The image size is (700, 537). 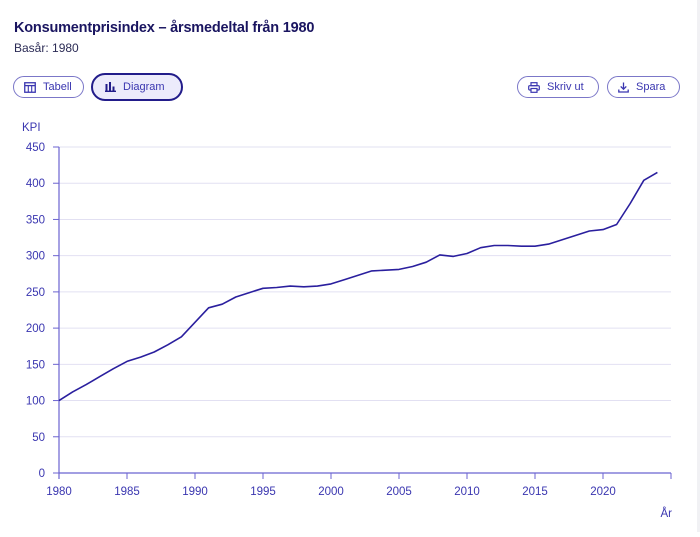 I want to click on y-tick-label: 100, so click(x=35, y=402).